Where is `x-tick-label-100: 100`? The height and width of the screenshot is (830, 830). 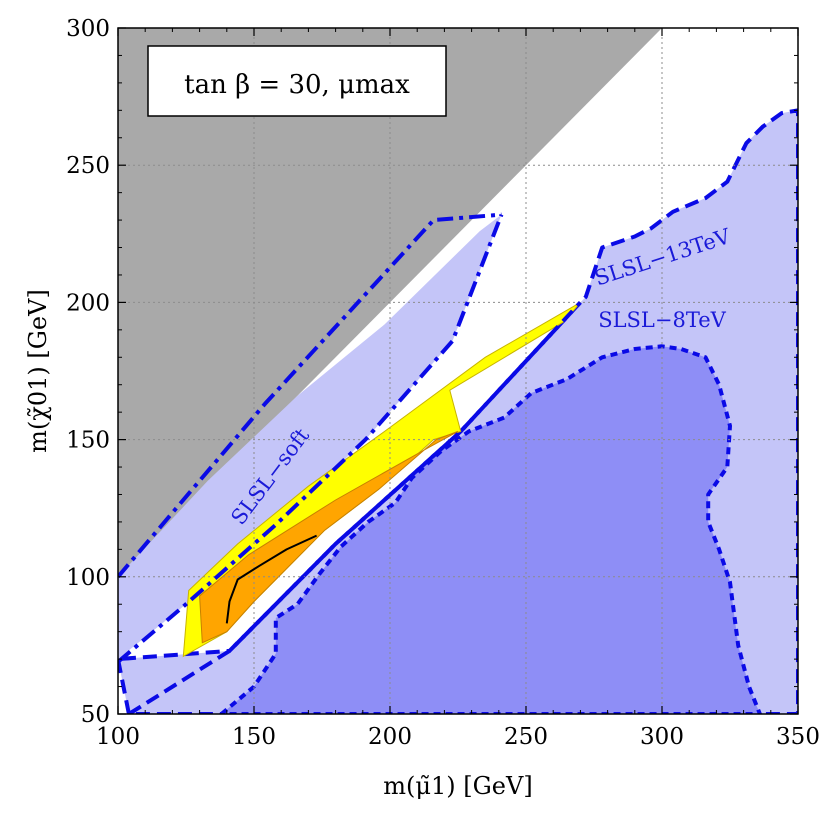 x-tick-label-100: 100 is located at coordinates (118, 737).